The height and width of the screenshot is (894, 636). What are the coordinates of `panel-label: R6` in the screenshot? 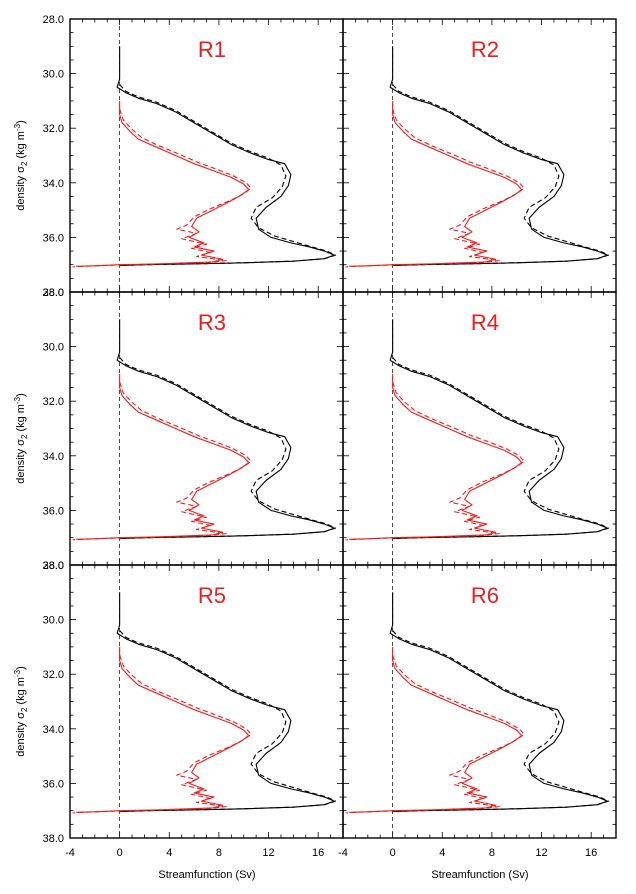 It's located at (485, 595).